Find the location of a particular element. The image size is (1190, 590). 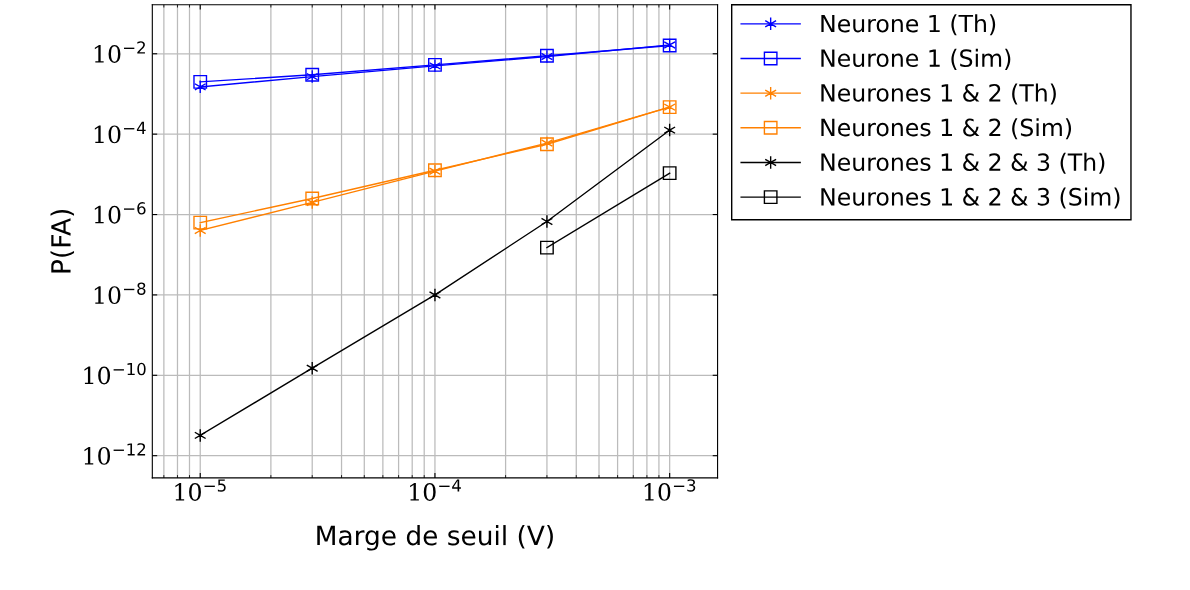

x-axis-title: Marge de seuil (V) is located at coordinates (435, 538).